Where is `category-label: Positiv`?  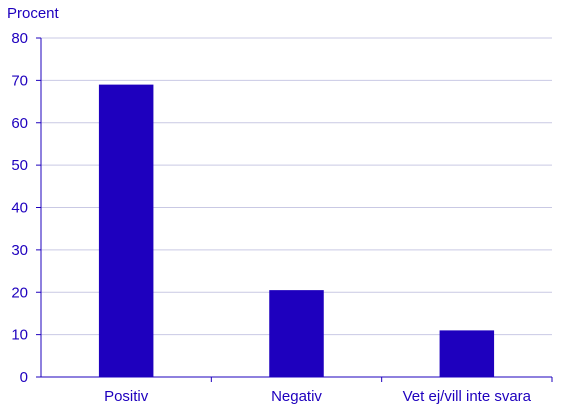
category-label: Positiv is located at coordinates (126, 396).